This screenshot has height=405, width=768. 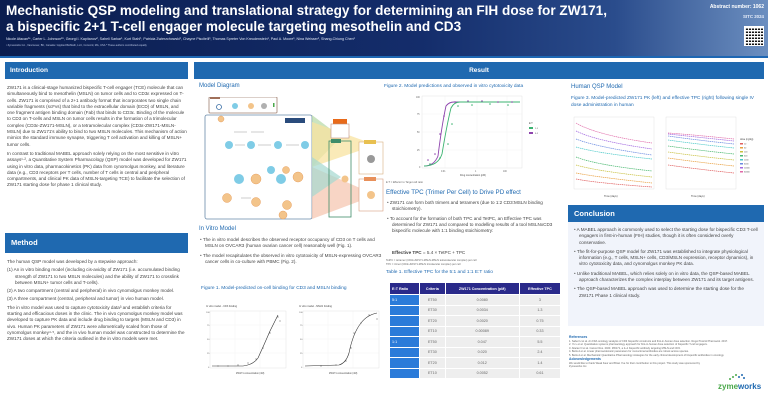 I want to click on t-cell-legend-icon, so click(x=235, y=106).